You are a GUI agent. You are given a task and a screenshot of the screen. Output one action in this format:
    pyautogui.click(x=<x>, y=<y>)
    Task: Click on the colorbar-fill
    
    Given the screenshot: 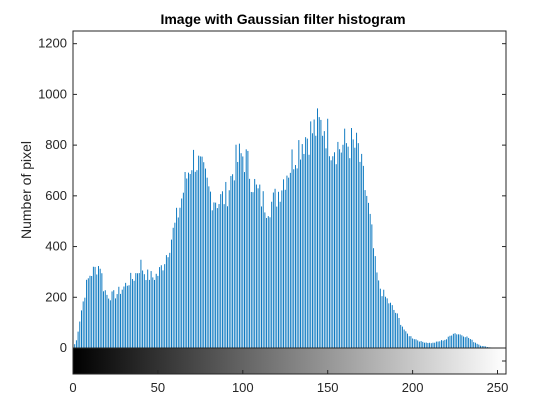 What is the action you would take?
    pyautogui.click(x=289, y=361)
    